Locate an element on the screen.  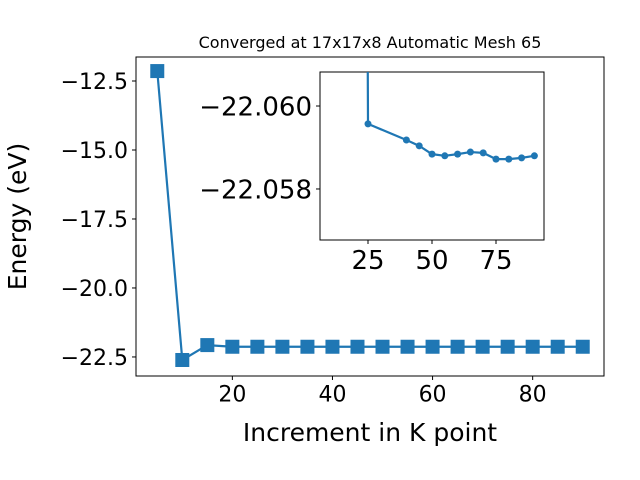
x-tick-label: 40 is located at coordinates (332, 395).